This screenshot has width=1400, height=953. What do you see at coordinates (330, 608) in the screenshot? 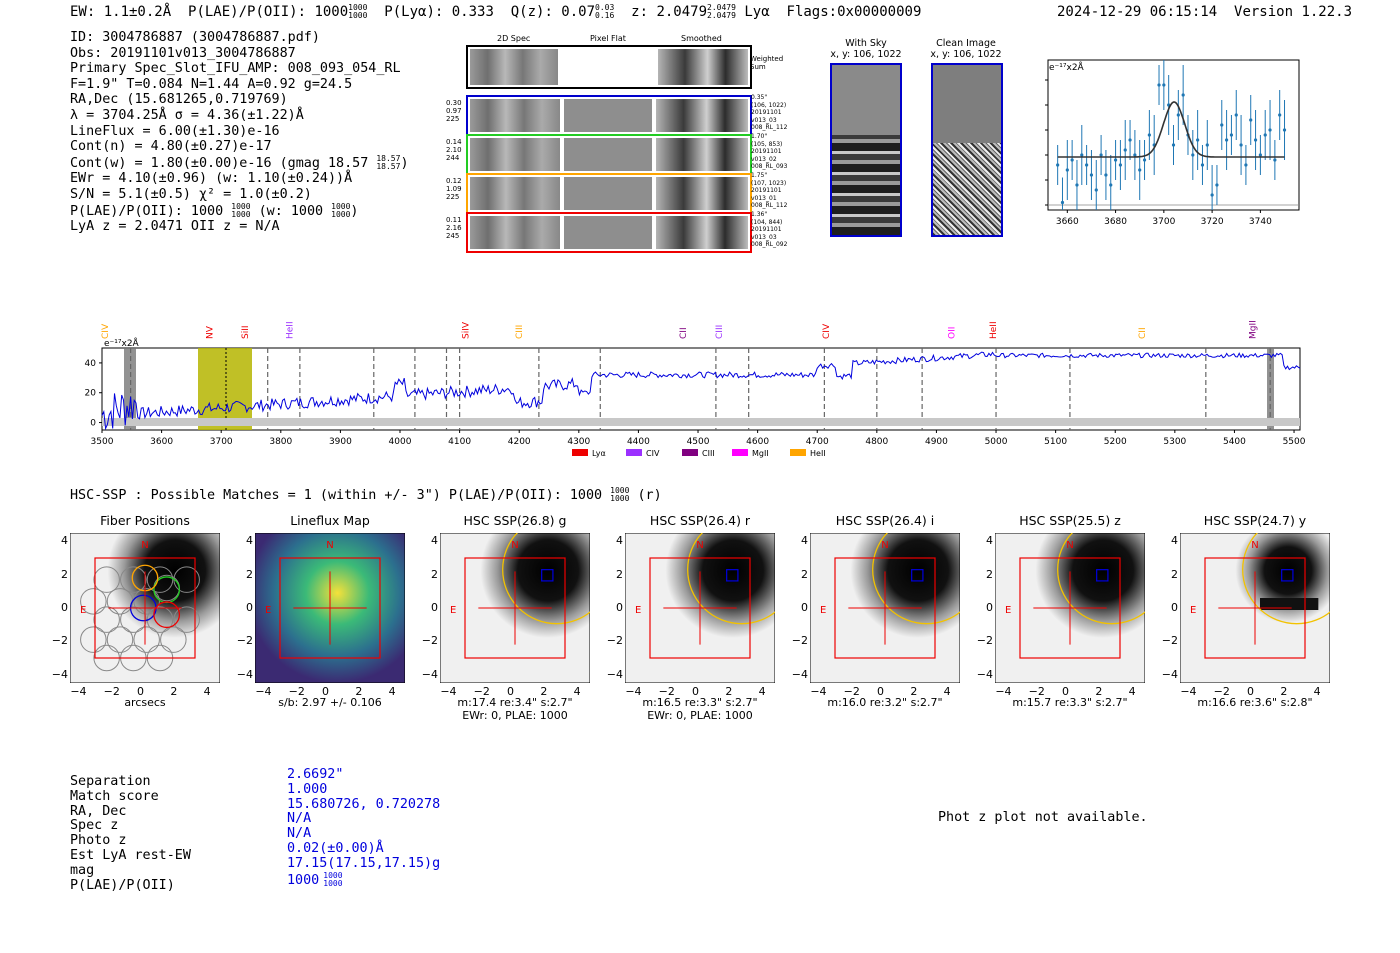
I see `search-box` at bounding box center [330, 608].